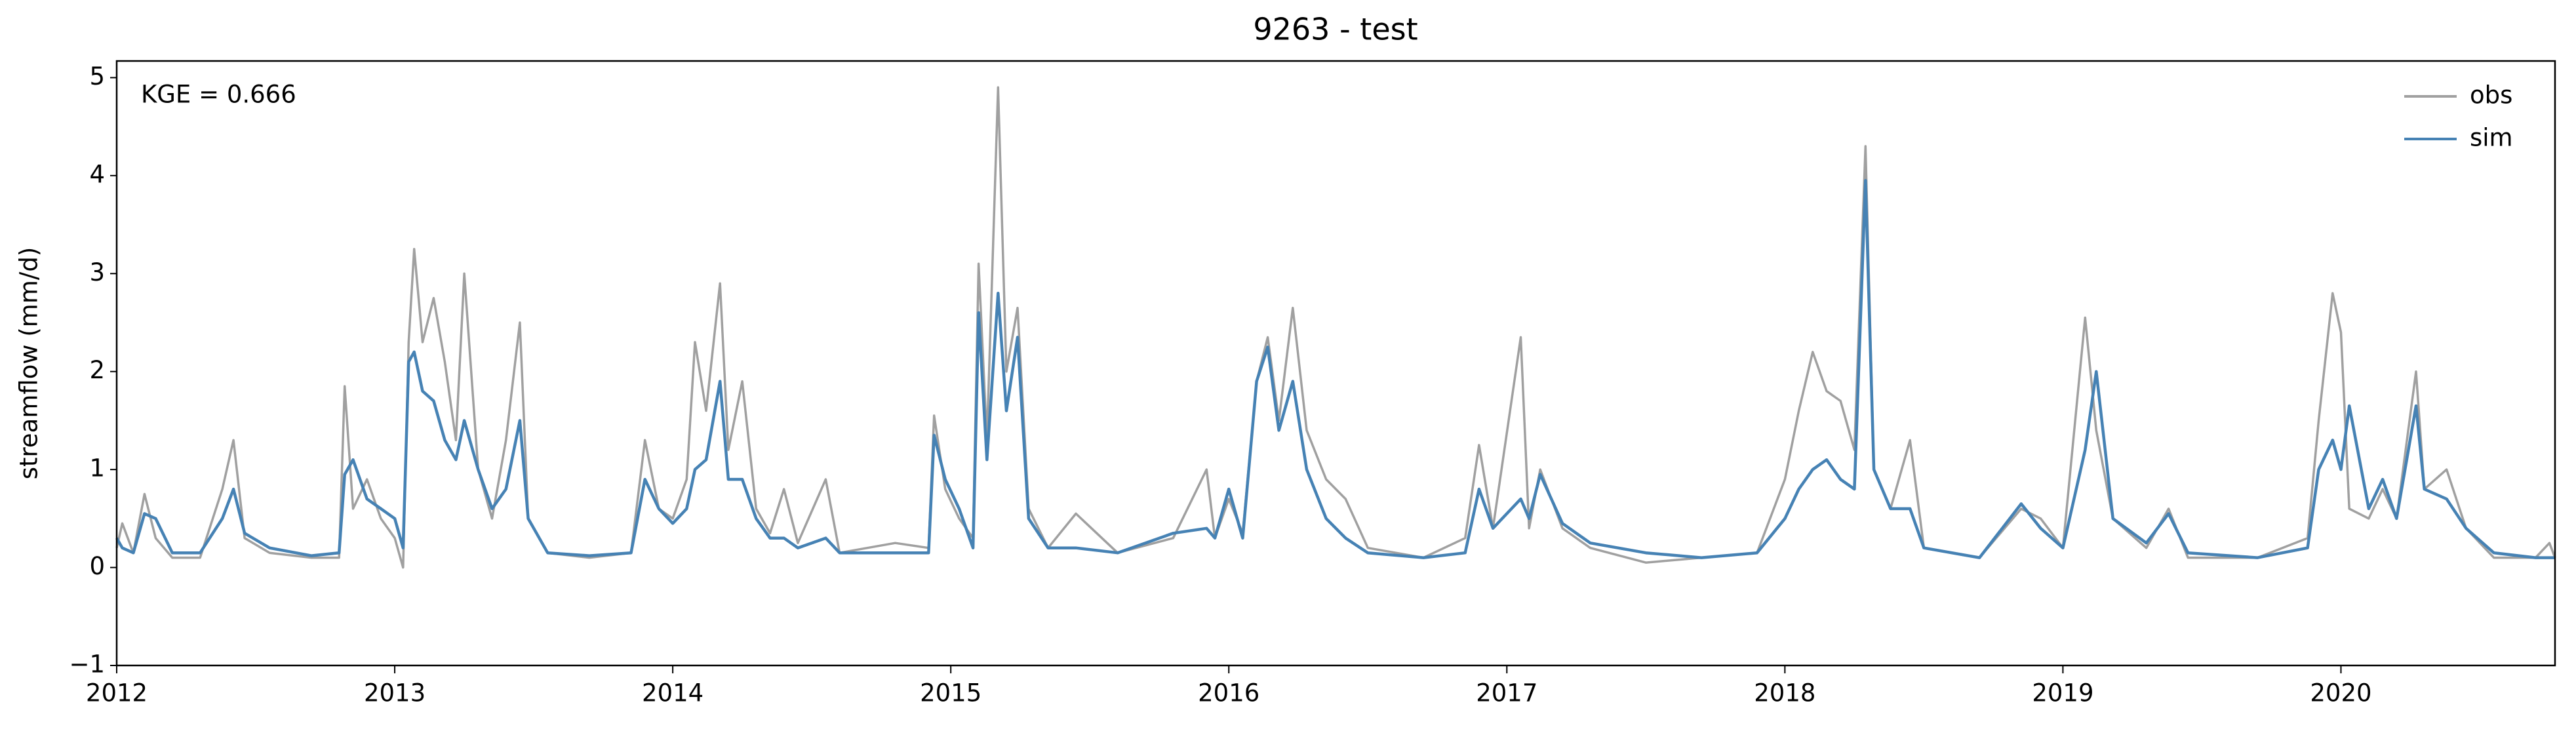 The image size is (2576, 733). Describe the element at coordinates (672, 693) in the screenshot. I see `x-tick-label: 2014` at that location.